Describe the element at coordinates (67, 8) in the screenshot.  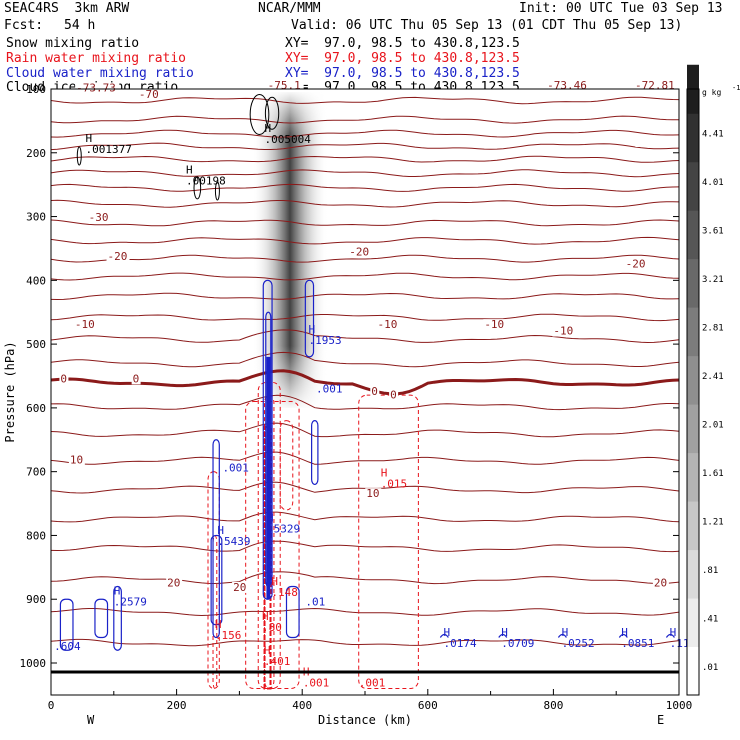
I see `model-label: SEAC4RS 3km ARW` at that location.